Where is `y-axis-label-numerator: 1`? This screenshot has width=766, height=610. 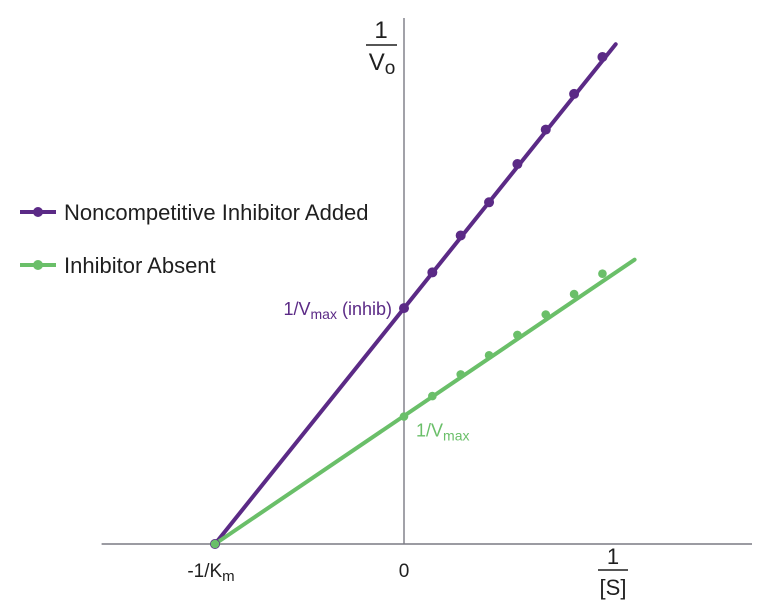
y-axis-label-numerator: 1 is located at coordinates (380, 30).